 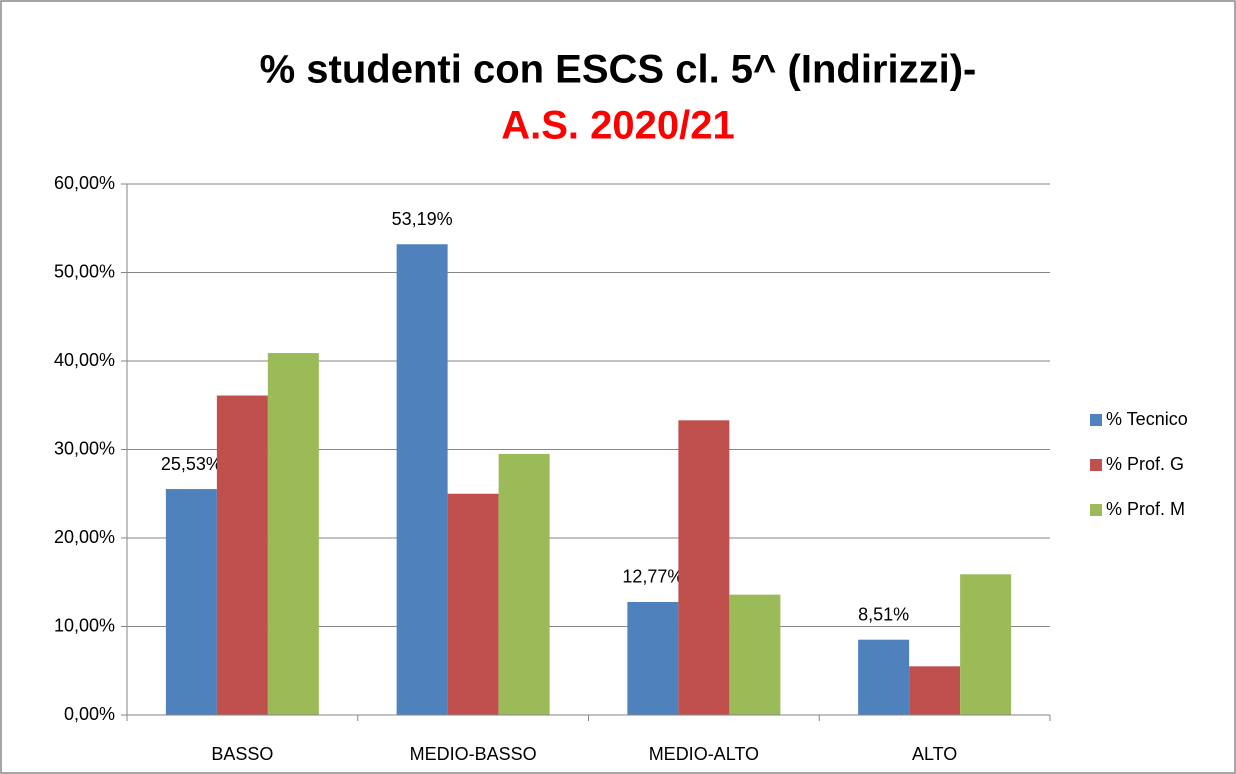 What do you see at coordinates (883, 614) in the screenshot?
I see `data-label: 8,51%` at bounding box center [883, 614].